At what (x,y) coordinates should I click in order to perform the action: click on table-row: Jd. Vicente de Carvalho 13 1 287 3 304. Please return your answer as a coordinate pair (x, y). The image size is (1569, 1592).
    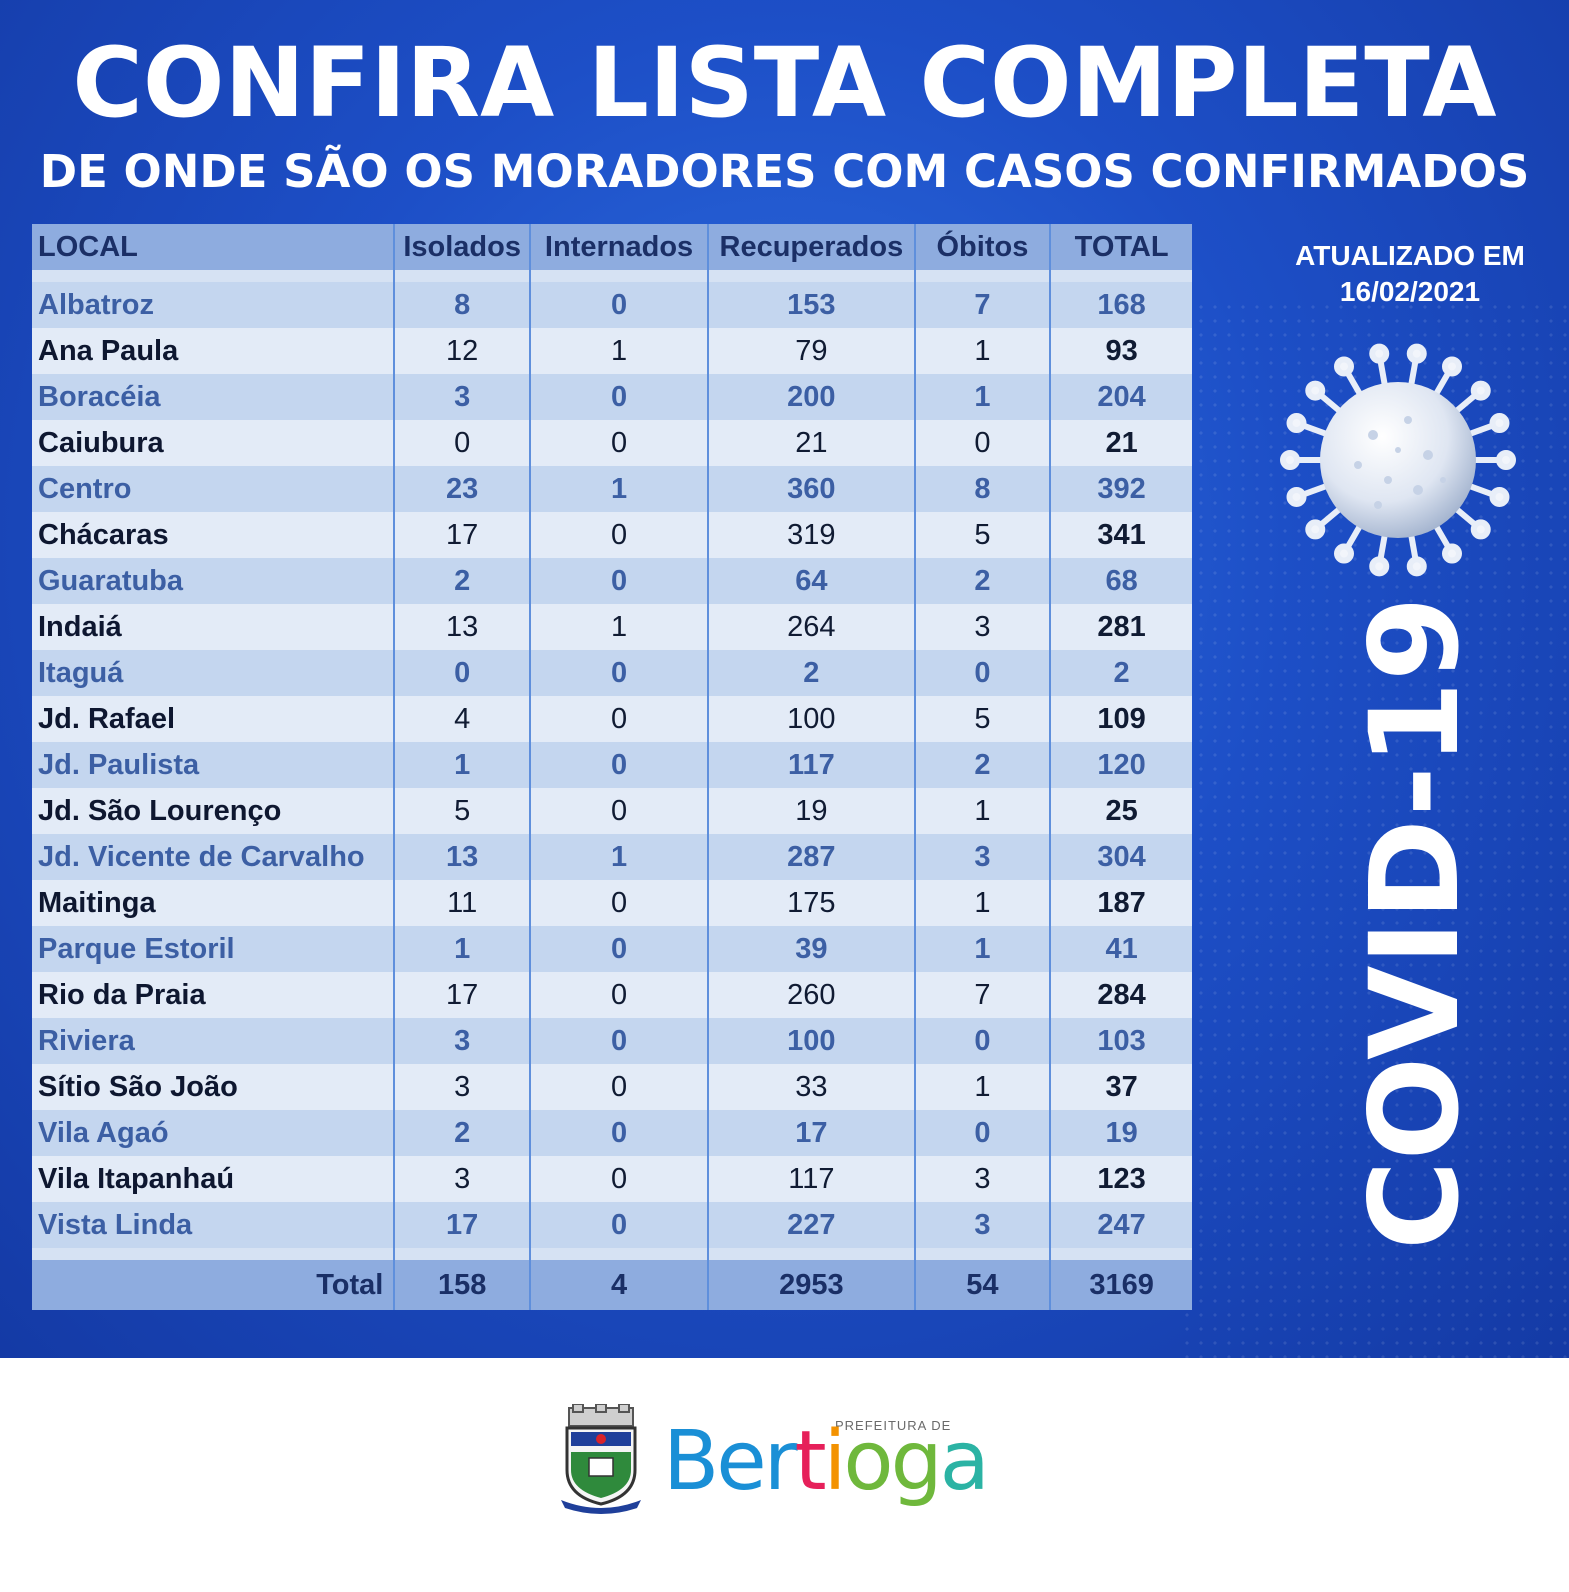
    Looking at the image, I should click on (612, 857).